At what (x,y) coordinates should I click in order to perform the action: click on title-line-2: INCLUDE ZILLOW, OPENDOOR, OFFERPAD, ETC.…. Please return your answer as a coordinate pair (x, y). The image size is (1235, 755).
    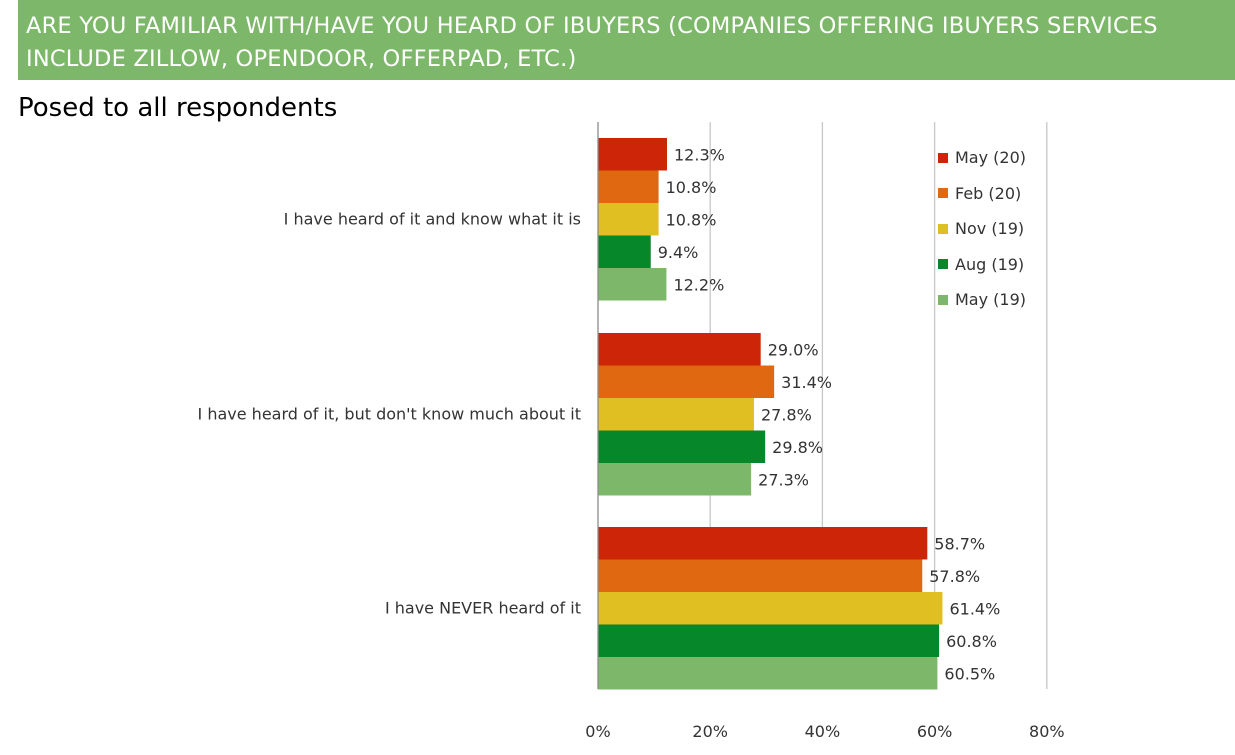
    Looking at the image, I should click on (301, 59).